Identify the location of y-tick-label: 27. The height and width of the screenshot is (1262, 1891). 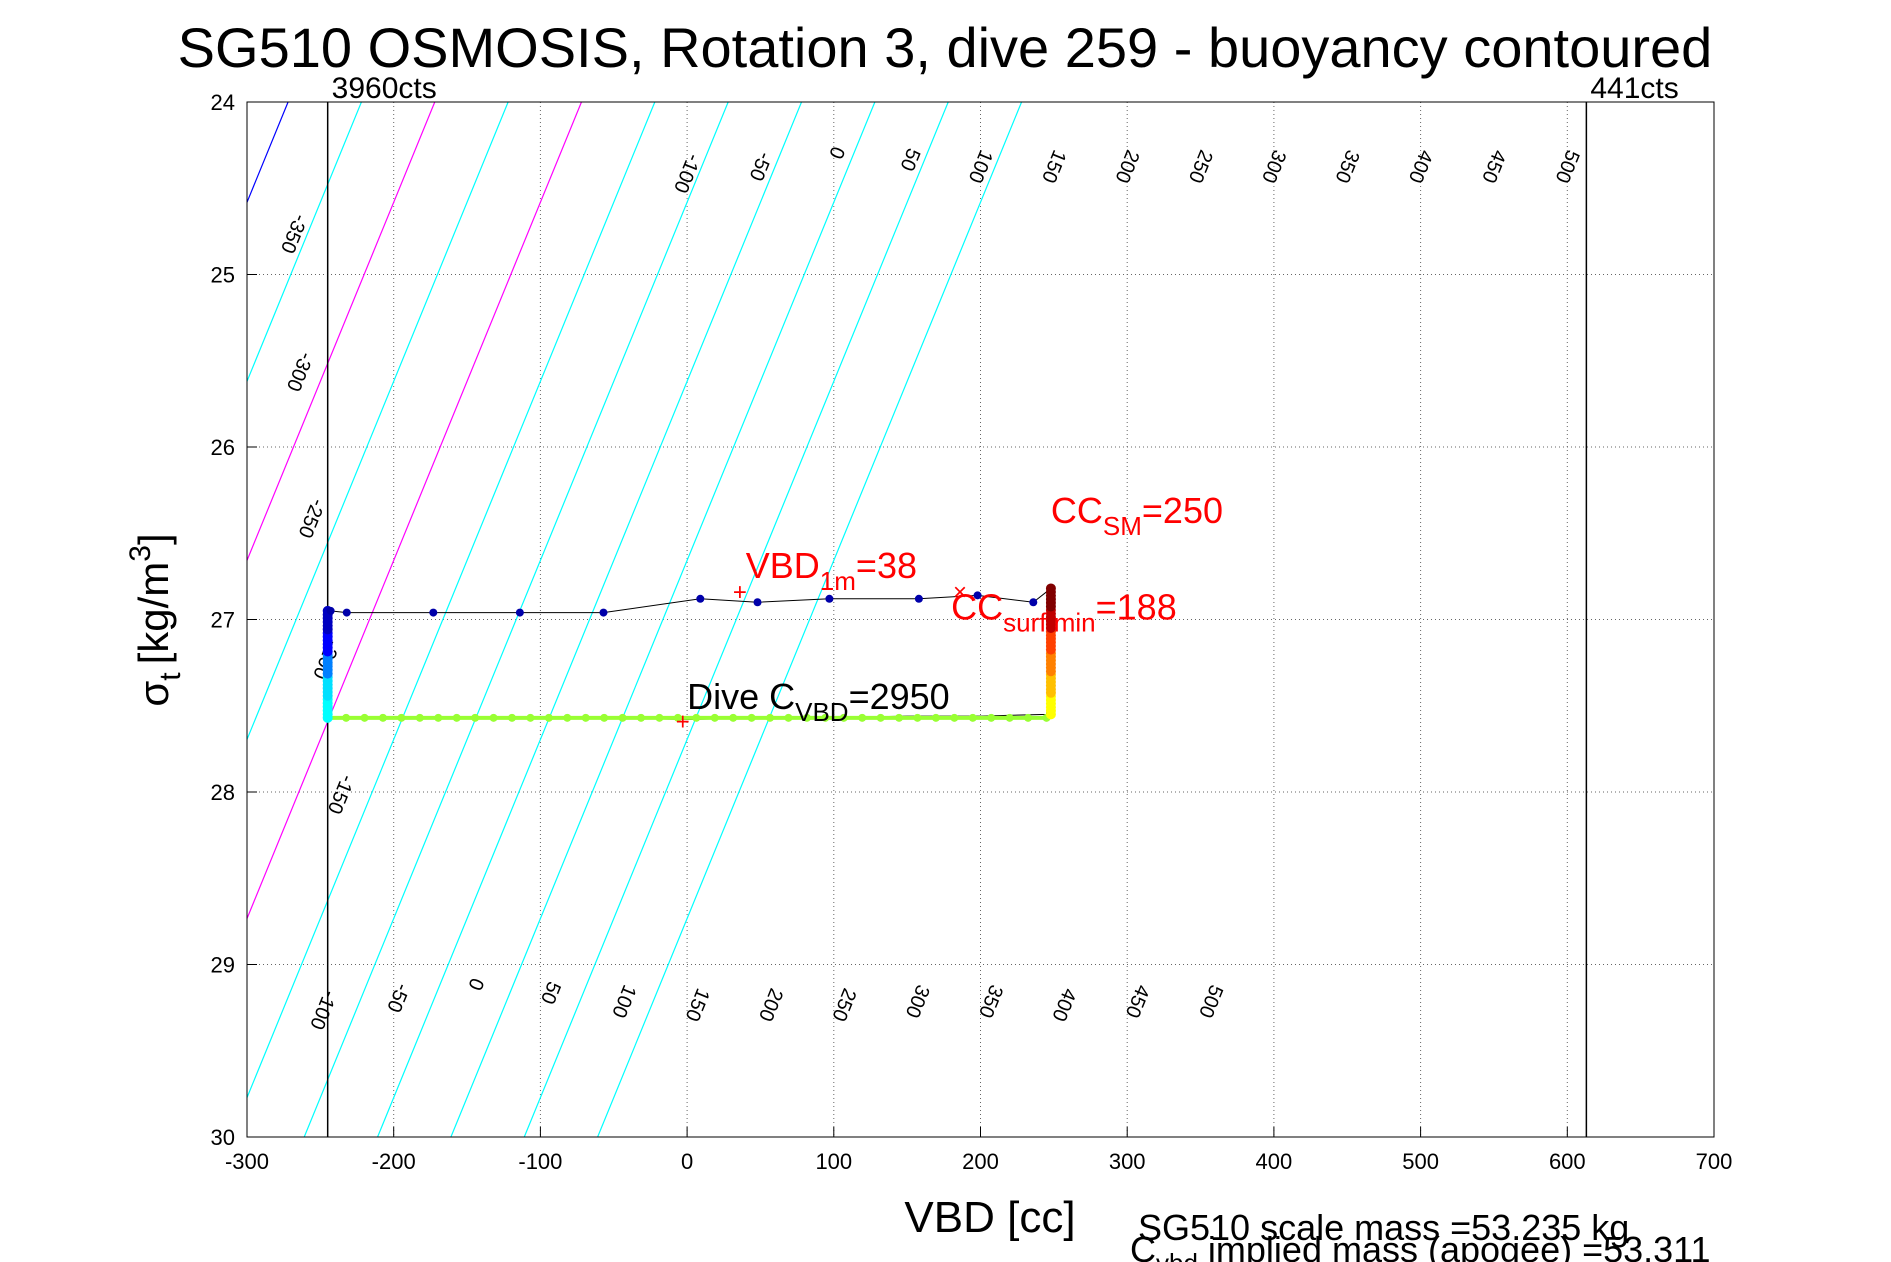
(223, 620).